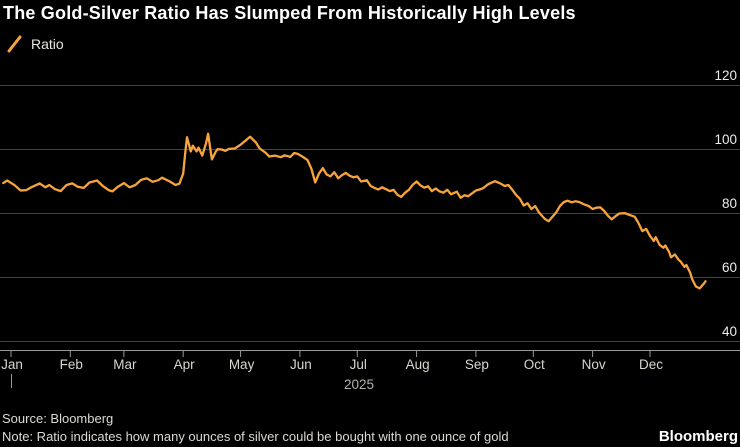 The image size is (740, 447). Describe the element at coordinates (729, 203) in the screenshot. I see `y-axis-label-80: 80` at that location.